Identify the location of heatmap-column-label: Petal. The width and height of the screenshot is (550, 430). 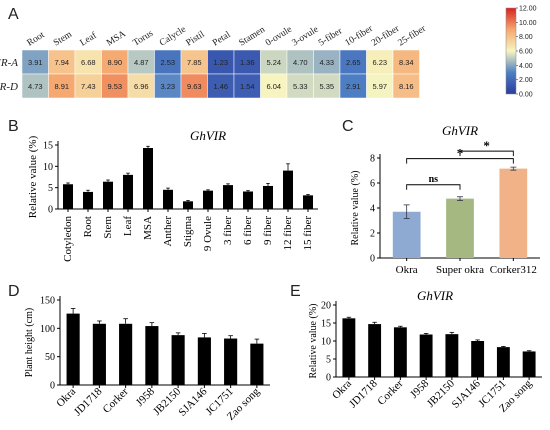
(222, 39).